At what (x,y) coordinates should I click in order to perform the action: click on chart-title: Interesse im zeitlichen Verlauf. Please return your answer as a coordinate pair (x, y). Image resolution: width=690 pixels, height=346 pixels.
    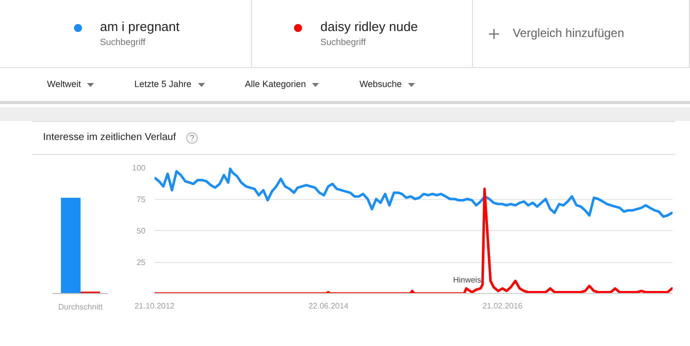
    Looking at the image, I should click on (353, 138).